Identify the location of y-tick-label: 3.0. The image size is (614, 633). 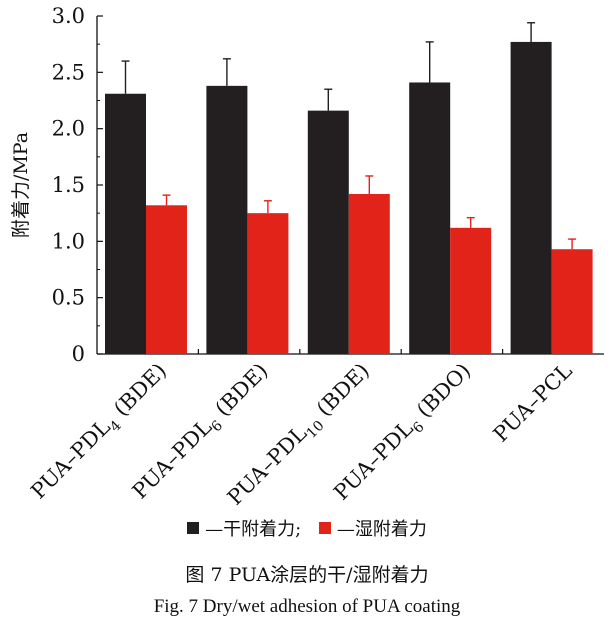
(68, 16).